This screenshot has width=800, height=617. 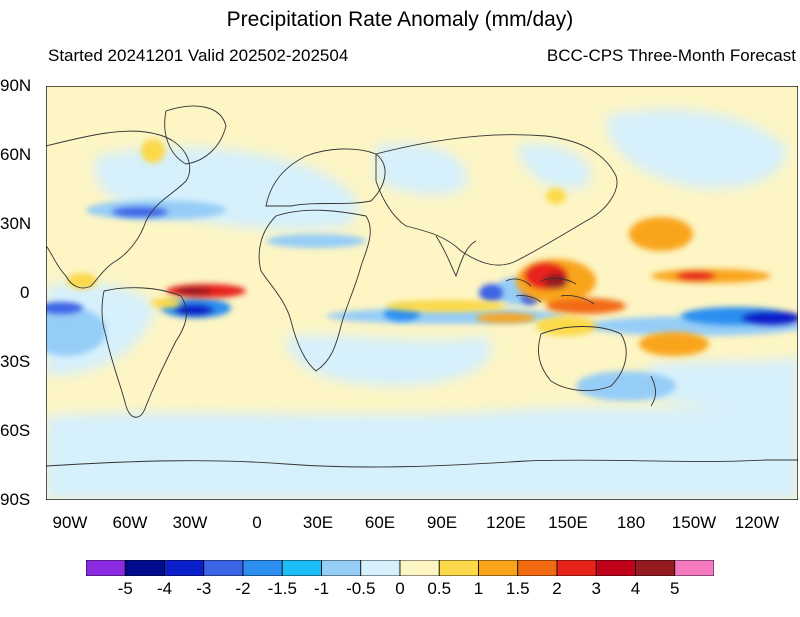 What do you see at coordinates (361, 588) in the screenshot?
I see `colorbar-label: -0.5` at bounding box center [361, 588].